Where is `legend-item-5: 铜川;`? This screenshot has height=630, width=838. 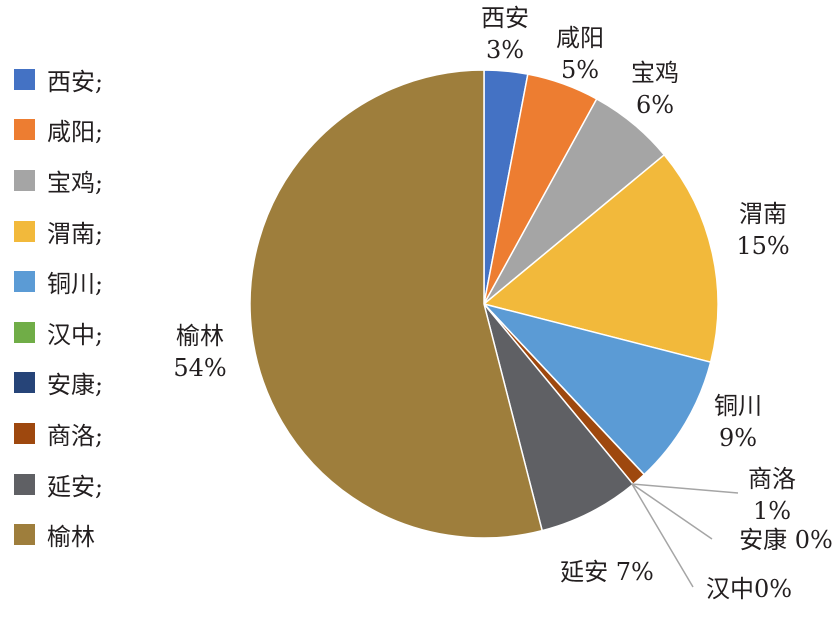
legend-item-5: 铜川; is located at coordinates (58, 281).